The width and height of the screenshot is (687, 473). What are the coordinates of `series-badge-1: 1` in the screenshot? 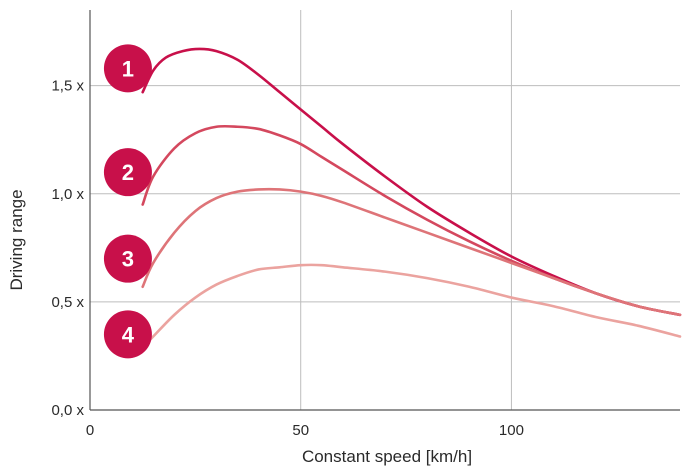 It's located at (127, 68).